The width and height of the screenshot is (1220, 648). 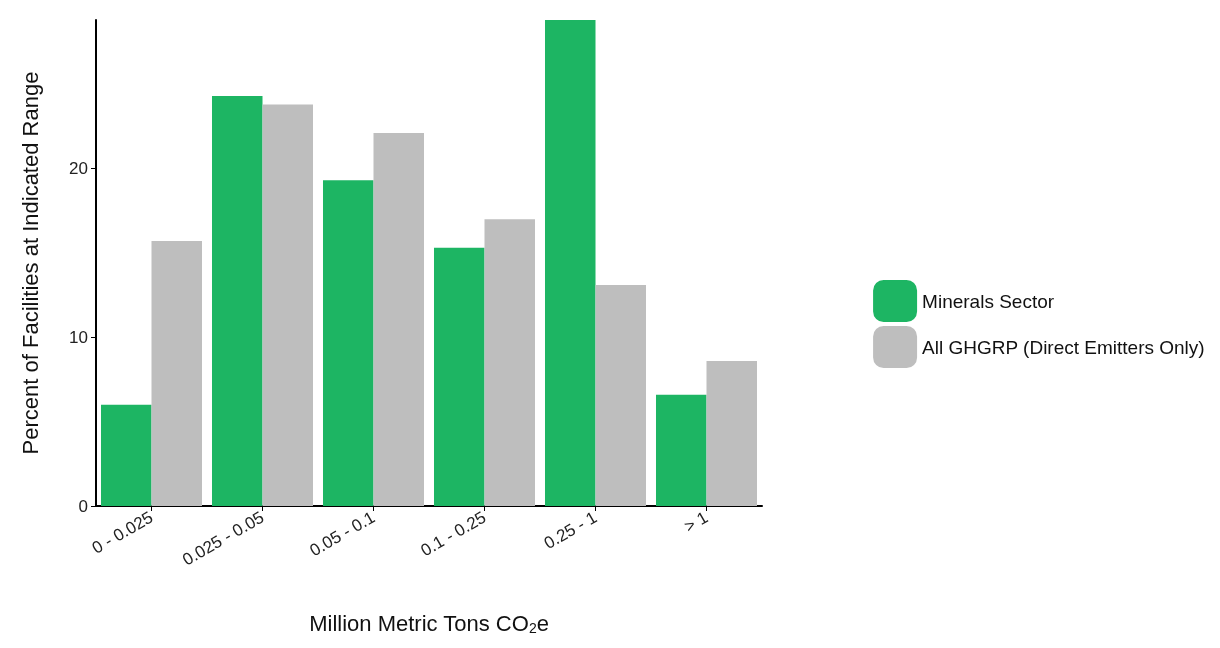 What do you see at coordinates (429, 623) in the screenshot?
I see `x-axis-title: Million Metric Tons CO2e` at bounding box center [429, 623].